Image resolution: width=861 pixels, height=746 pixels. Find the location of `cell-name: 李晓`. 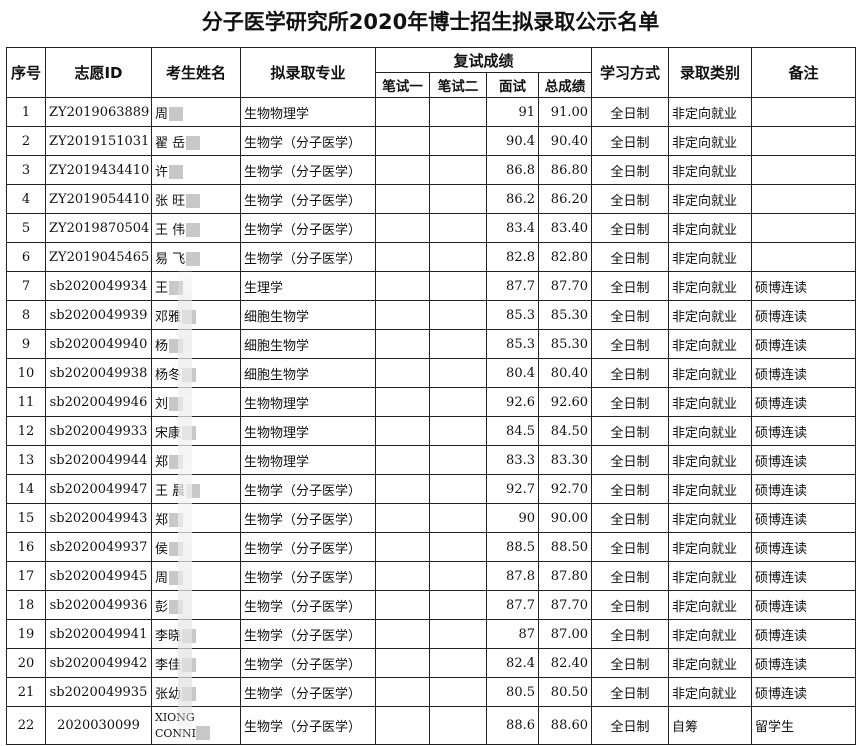

cell-name: 李晓 is located at coordinates (196, 634).